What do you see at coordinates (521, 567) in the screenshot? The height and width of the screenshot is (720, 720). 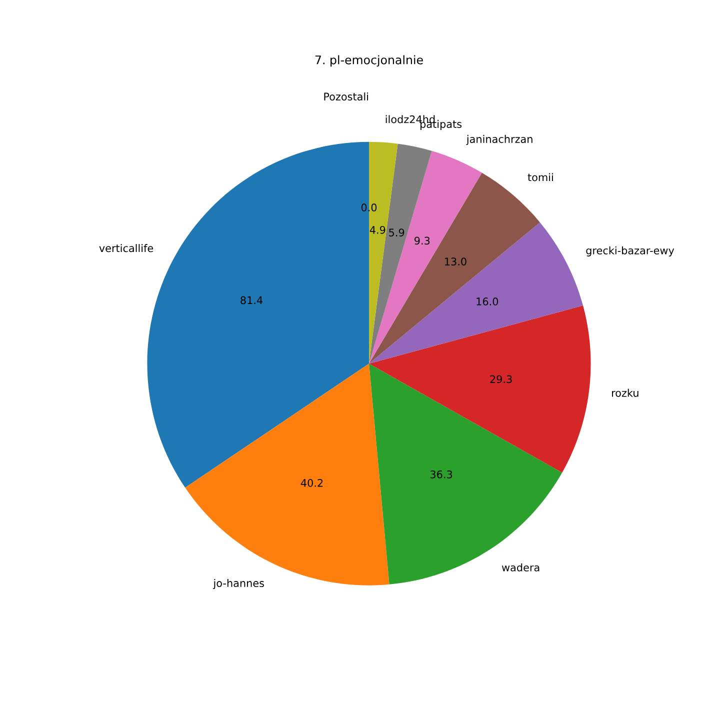 I see `slice-label: wadera` at bounding box center [521, 567].